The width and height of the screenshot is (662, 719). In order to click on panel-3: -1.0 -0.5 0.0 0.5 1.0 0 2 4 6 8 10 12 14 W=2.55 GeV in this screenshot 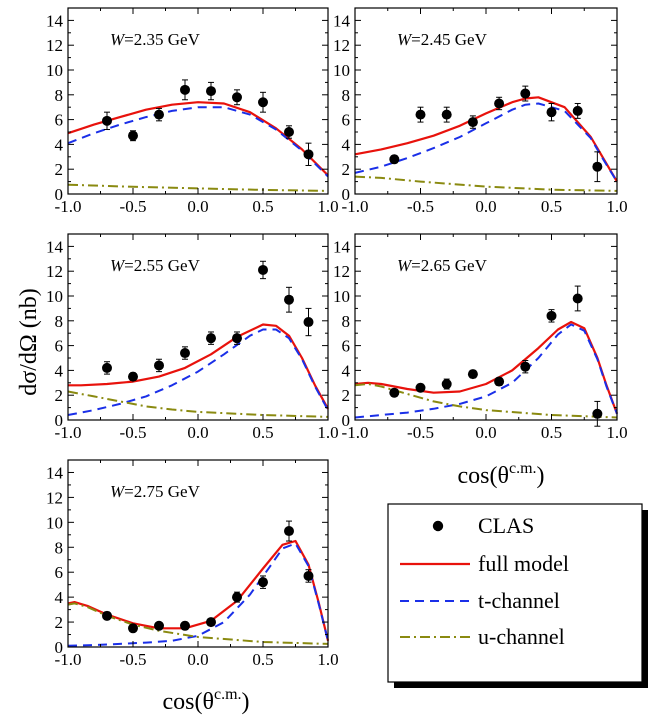, I will do `click(192, 337)`.